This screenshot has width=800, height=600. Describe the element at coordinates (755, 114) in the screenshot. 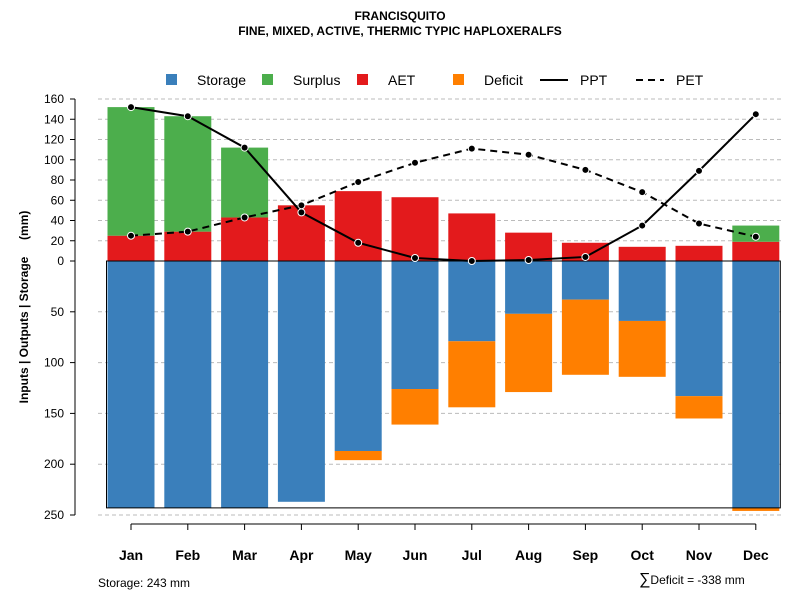

I see `ppt-point-dec` at that location.